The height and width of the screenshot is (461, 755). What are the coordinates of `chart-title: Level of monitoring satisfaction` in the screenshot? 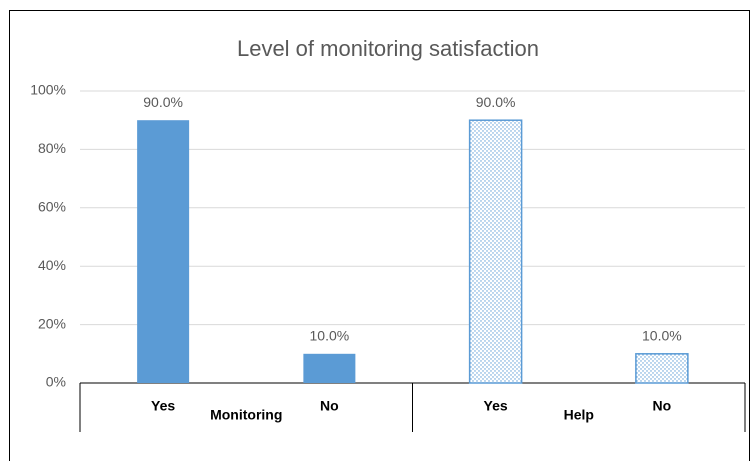 It's located at (388, 48).